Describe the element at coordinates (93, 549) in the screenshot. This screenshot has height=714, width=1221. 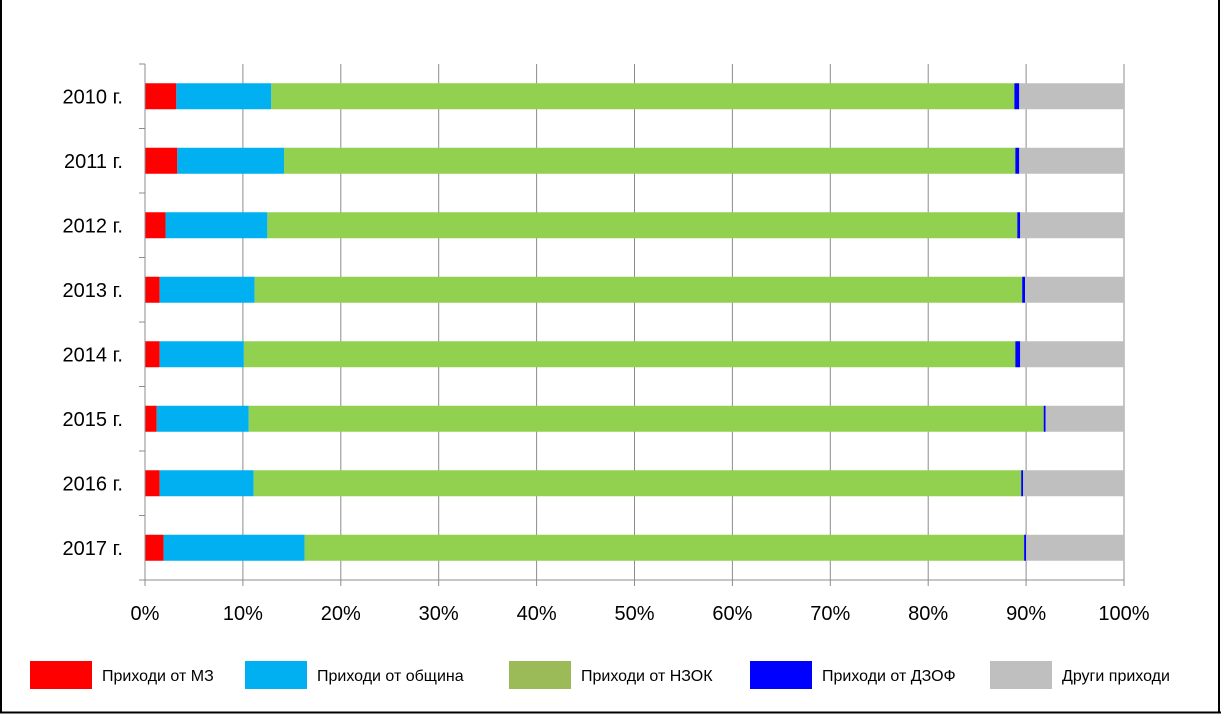
I see `category-label: 2017 г.` at that location.